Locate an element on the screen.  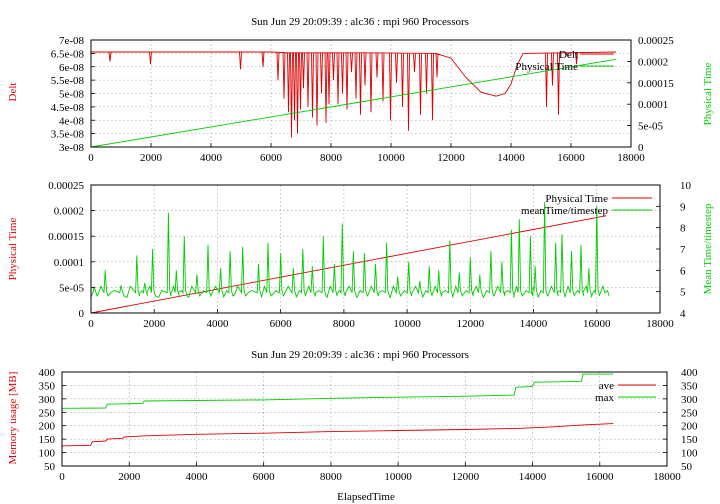
y-tick-label: 400 is located at coordinates (47, 373).